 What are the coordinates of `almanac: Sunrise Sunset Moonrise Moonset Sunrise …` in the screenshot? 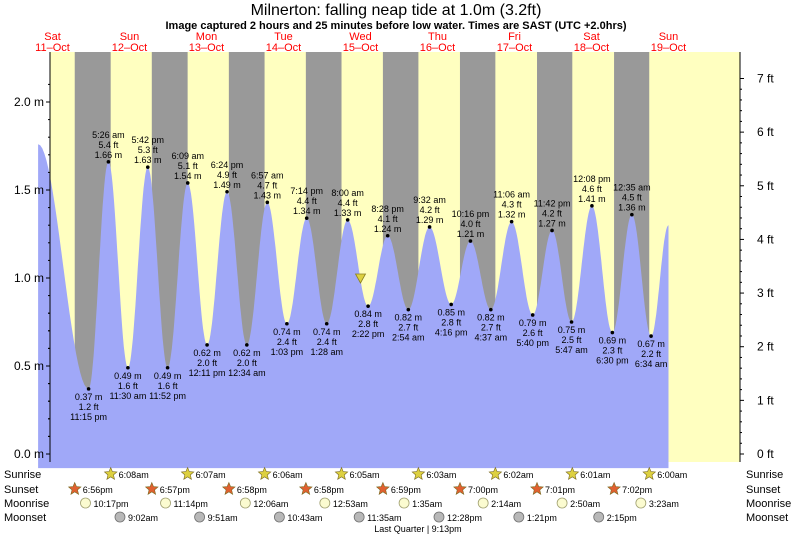 It's located at (397, 500).